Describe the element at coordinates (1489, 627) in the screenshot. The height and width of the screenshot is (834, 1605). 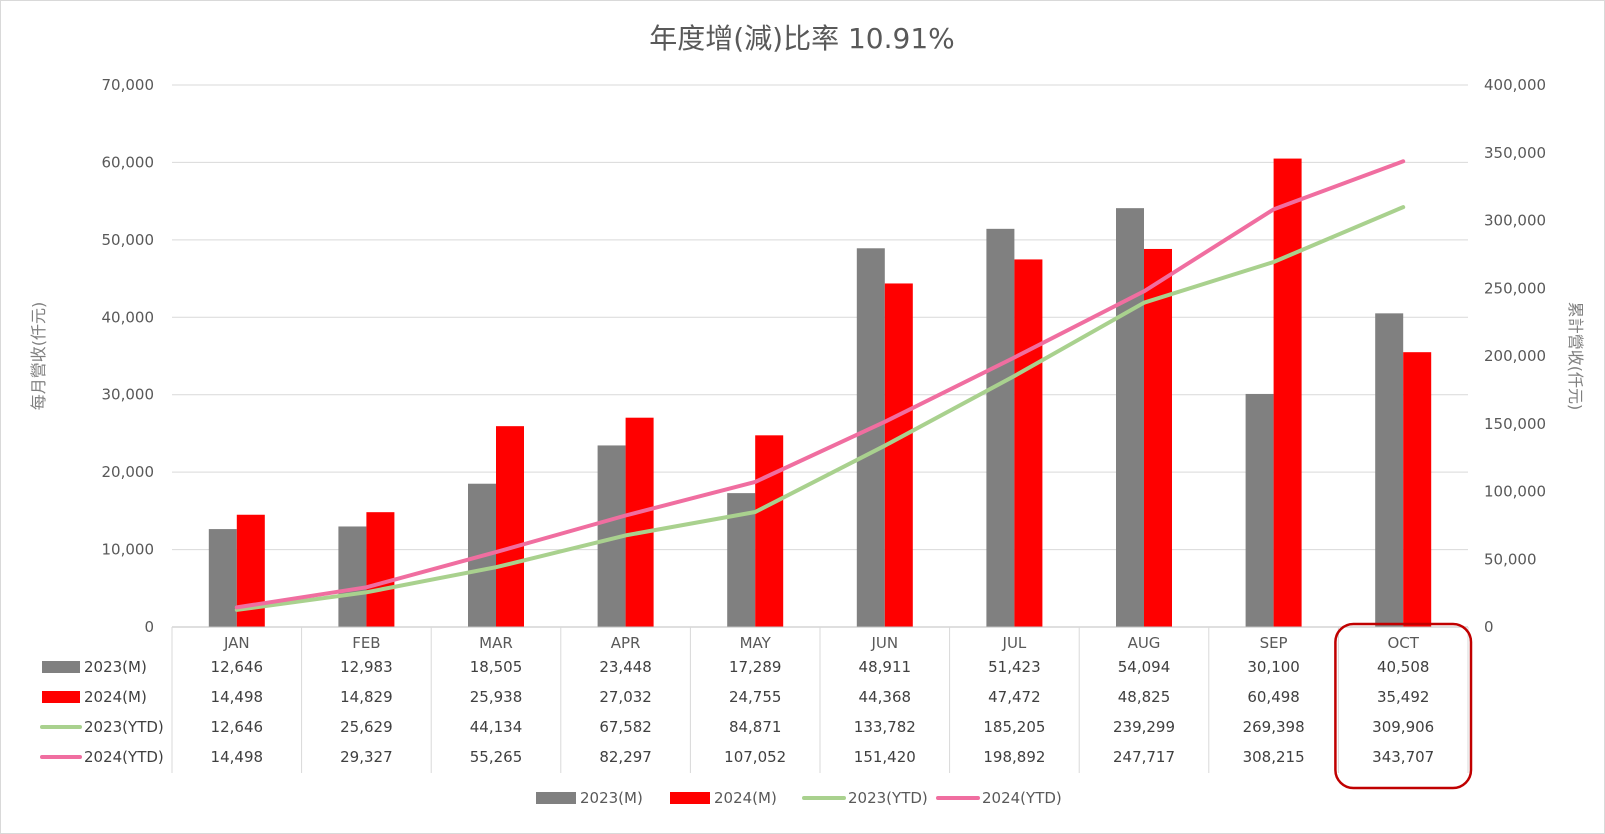
I see `y-right-tick-label: 0` at that location.